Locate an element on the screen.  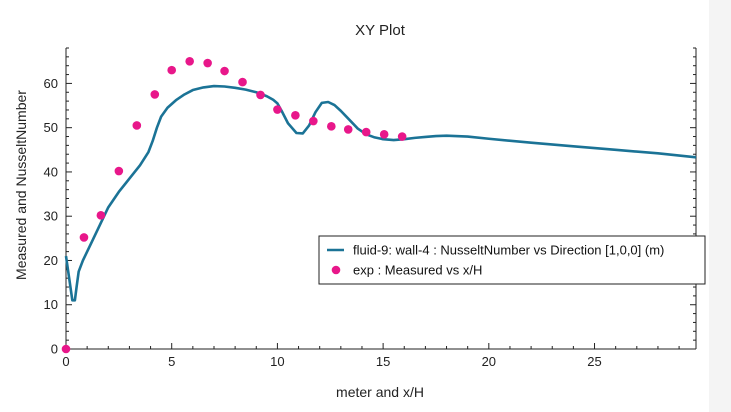
x-tick-label: 15 is located at coordinates (383, 361).